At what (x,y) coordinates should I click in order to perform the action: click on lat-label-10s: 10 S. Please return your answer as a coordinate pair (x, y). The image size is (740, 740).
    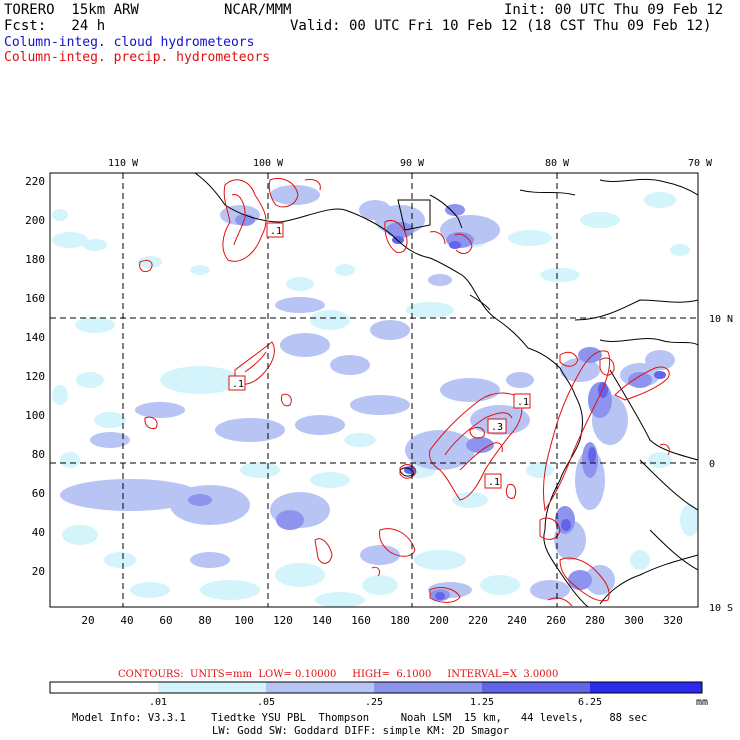
    Looking at the image, I should click on (721, 608).